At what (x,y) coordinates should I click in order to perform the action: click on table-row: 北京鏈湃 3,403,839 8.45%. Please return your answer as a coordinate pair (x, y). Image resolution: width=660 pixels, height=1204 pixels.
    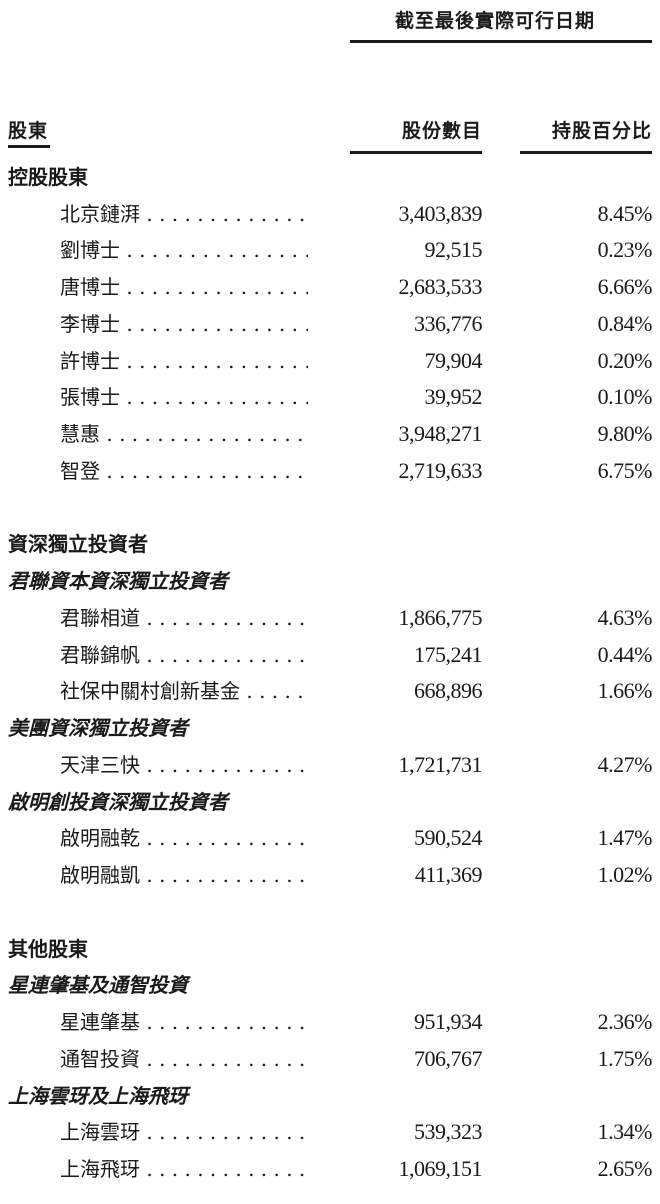
    Looking at the image, I should click on (330, 214).